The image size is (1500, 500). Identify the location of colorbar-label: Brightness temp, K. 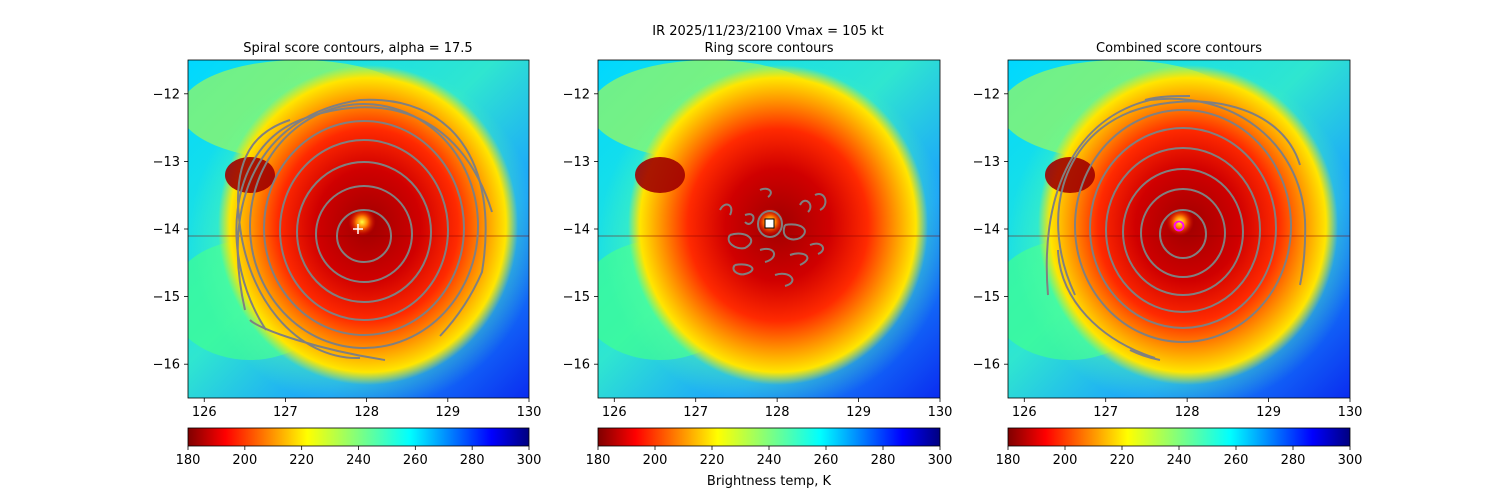
(769, 481).